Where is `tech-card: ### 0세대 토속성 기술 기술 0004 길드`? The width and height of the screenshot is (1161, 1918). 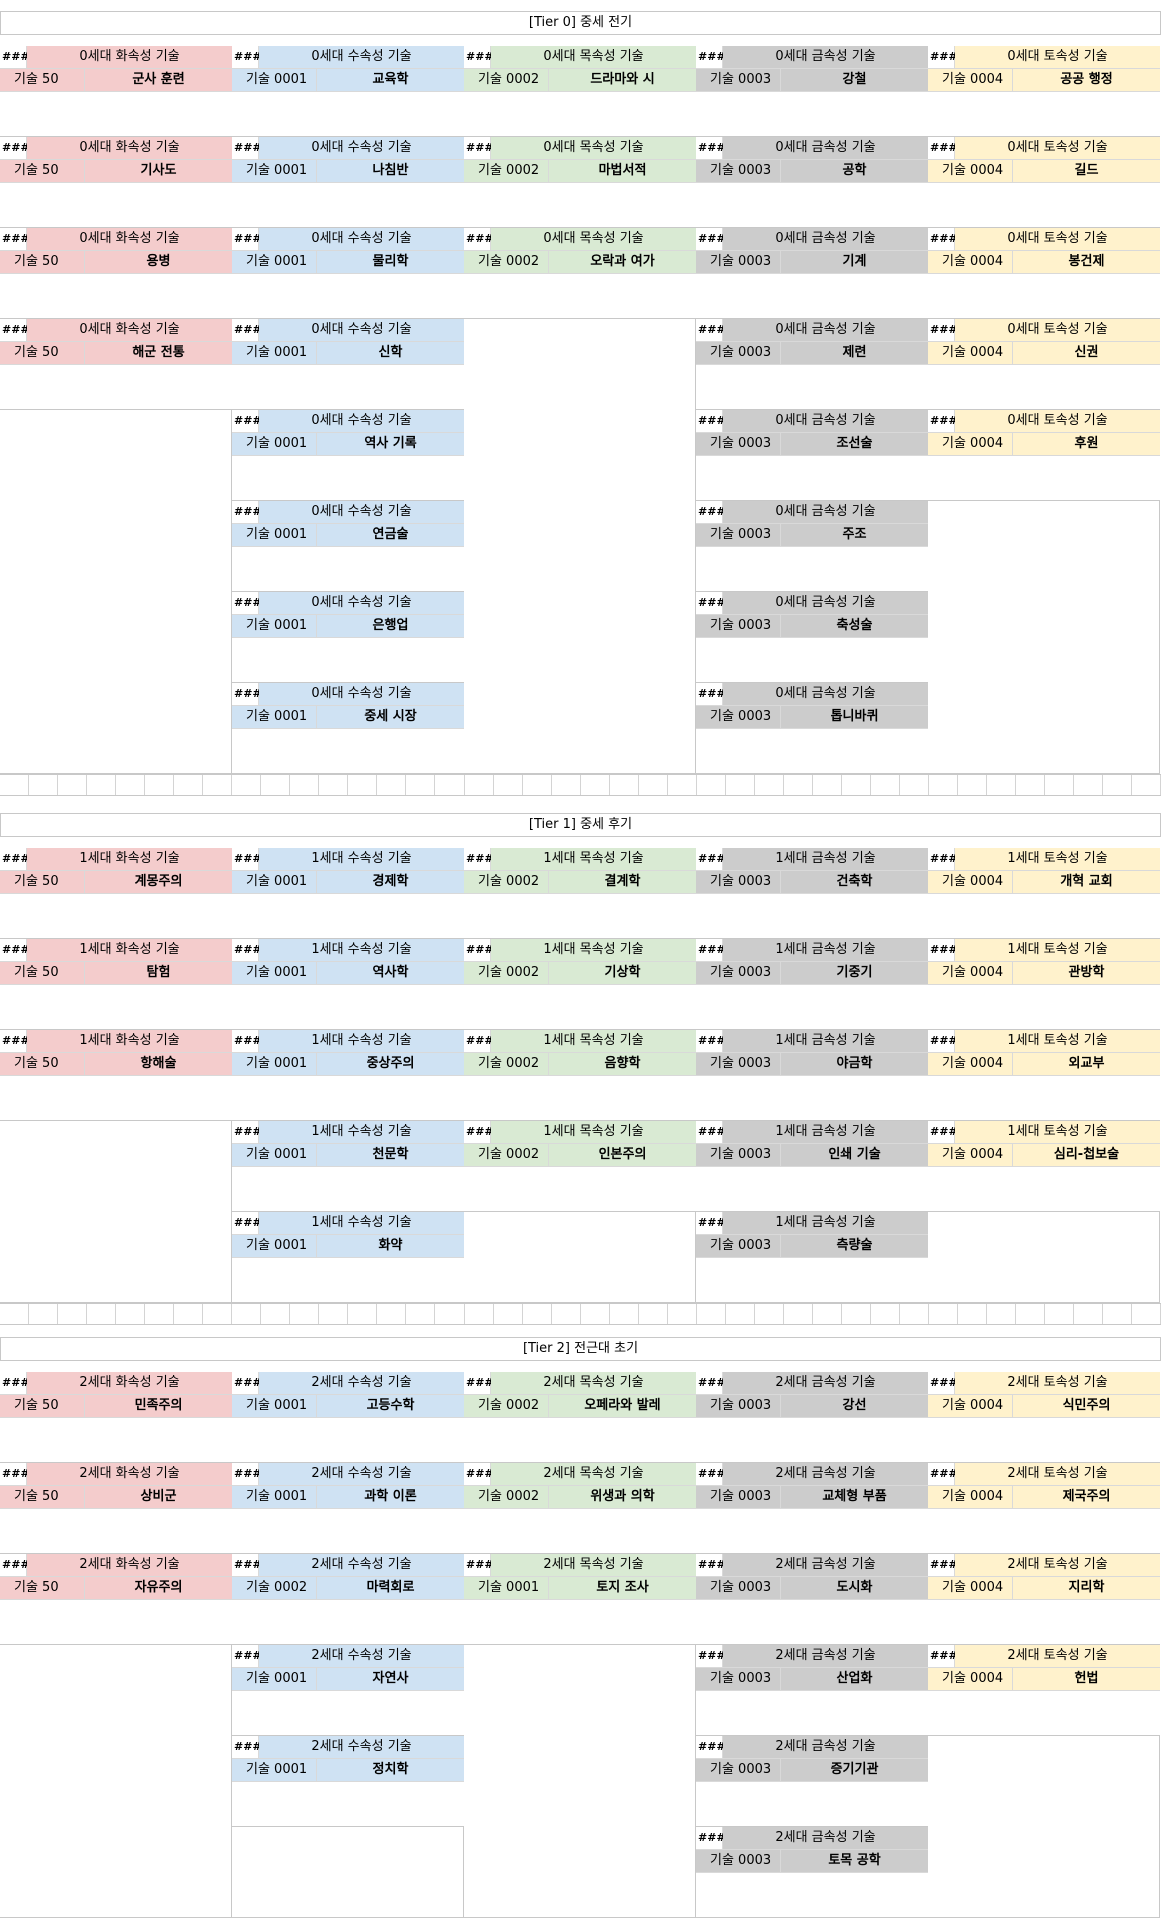
tech-card: ### 0세대 토속성 기술 기술 0004 길드 is located at coordinates (1044, 182).